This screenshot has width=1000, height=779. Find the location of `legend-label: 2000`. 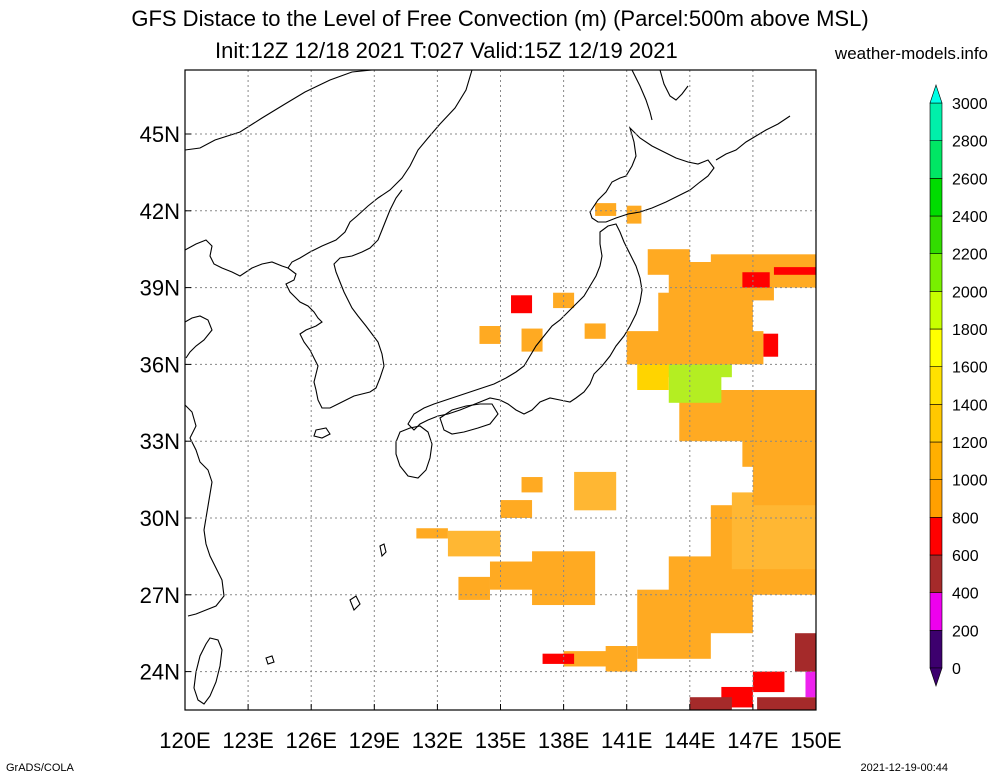

legend-label: 2000 is located at coordinates (970, 292).